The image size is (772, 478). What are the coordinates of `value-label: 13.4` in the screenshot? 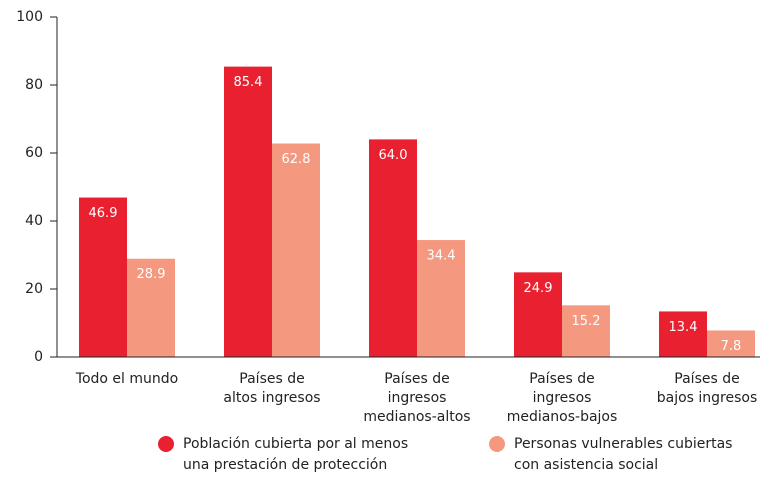 It's located at (683, 327).